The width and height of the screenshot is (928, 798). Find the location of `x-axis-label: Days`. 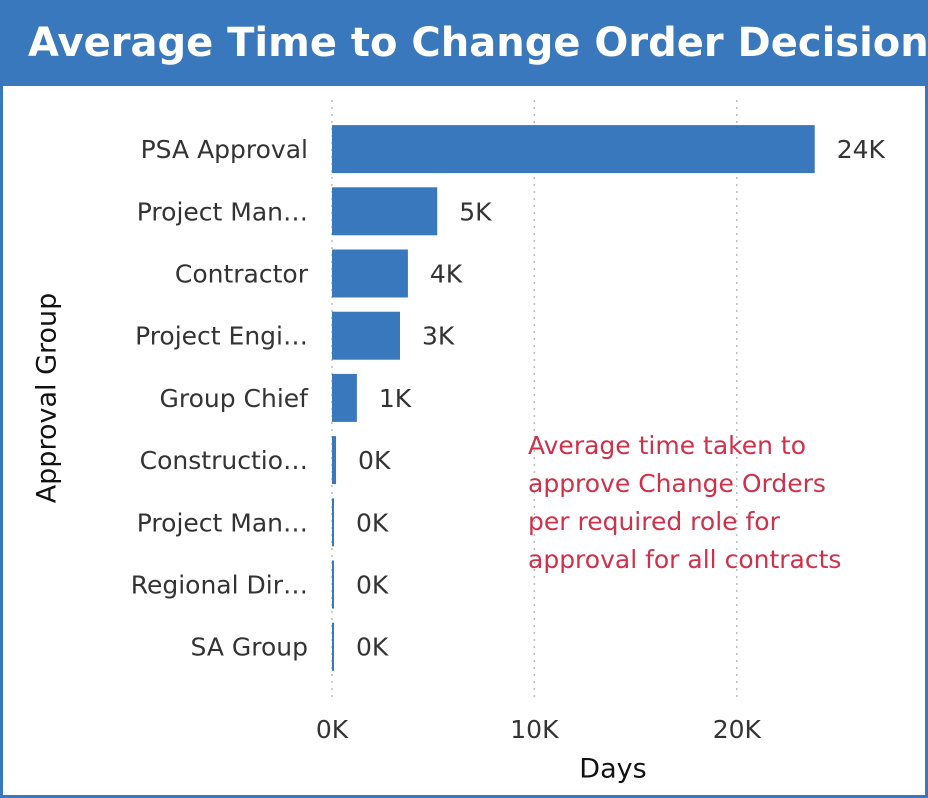

x-axis-label: Days is located at coordinates (612, 769).